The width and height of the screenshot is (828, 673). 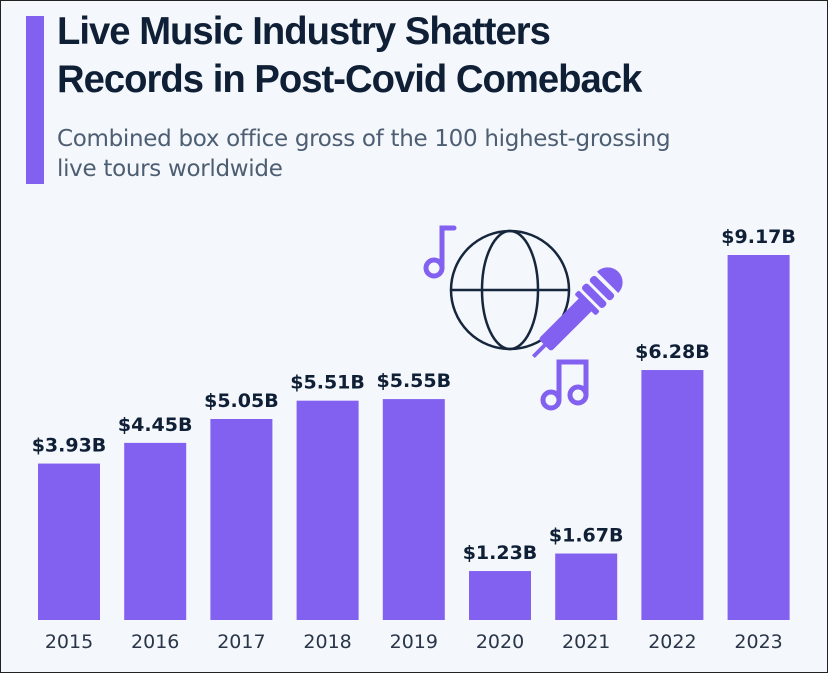 I want to click on bar-2018, so click(x=327, y=510).